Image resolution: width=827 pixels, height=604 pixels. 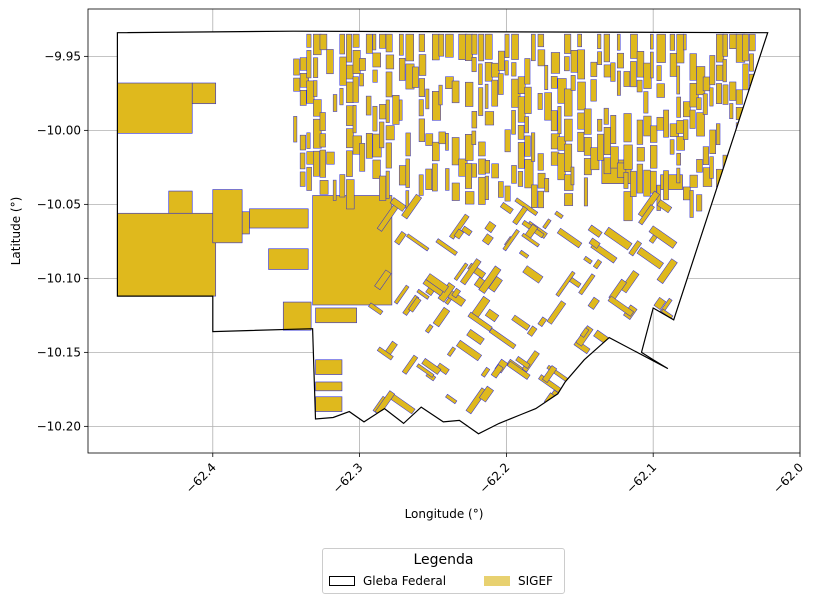 What do you see at coordinates (443, 560) in the screenshot?
I see `legend-title: Legenda` at bounding box center [443, 560].